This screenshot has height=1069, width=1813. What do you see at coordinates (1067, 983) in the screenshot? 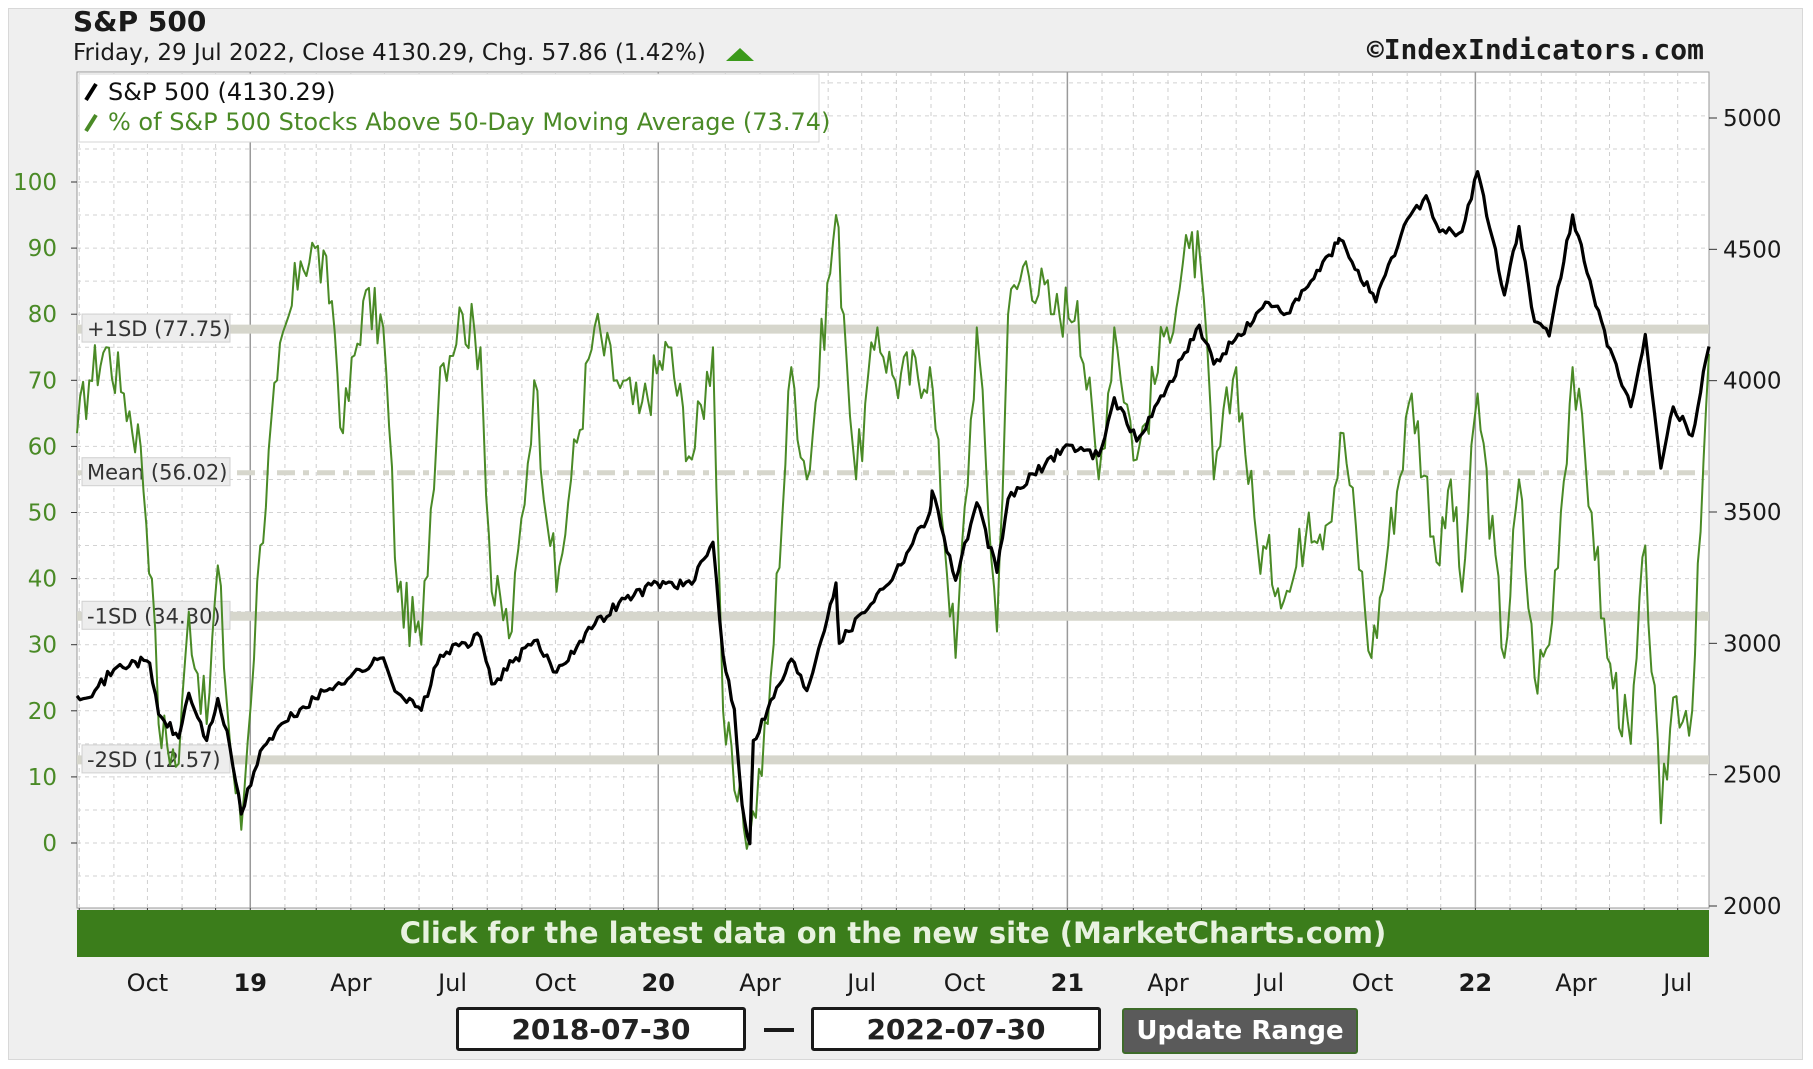
I see `x-tick-label: 21` at bounding box center [1067, 983].